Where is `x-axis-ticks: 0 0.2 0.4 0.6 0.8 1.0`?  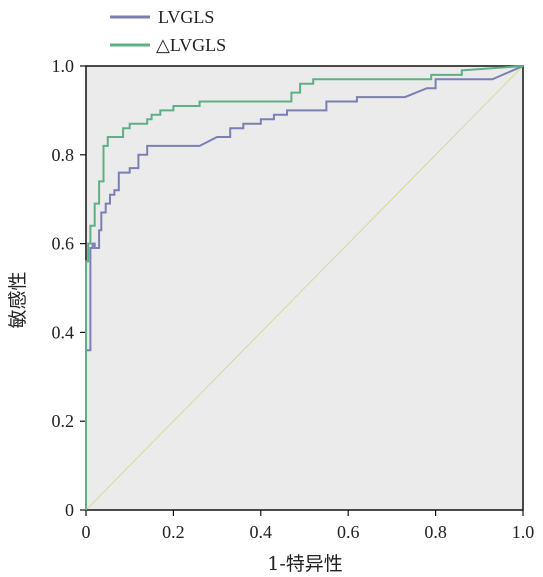
x-axis-ticks: 0 0.2 0.4 0.6 0.8 1.0 is located at coordinates (308, 532).